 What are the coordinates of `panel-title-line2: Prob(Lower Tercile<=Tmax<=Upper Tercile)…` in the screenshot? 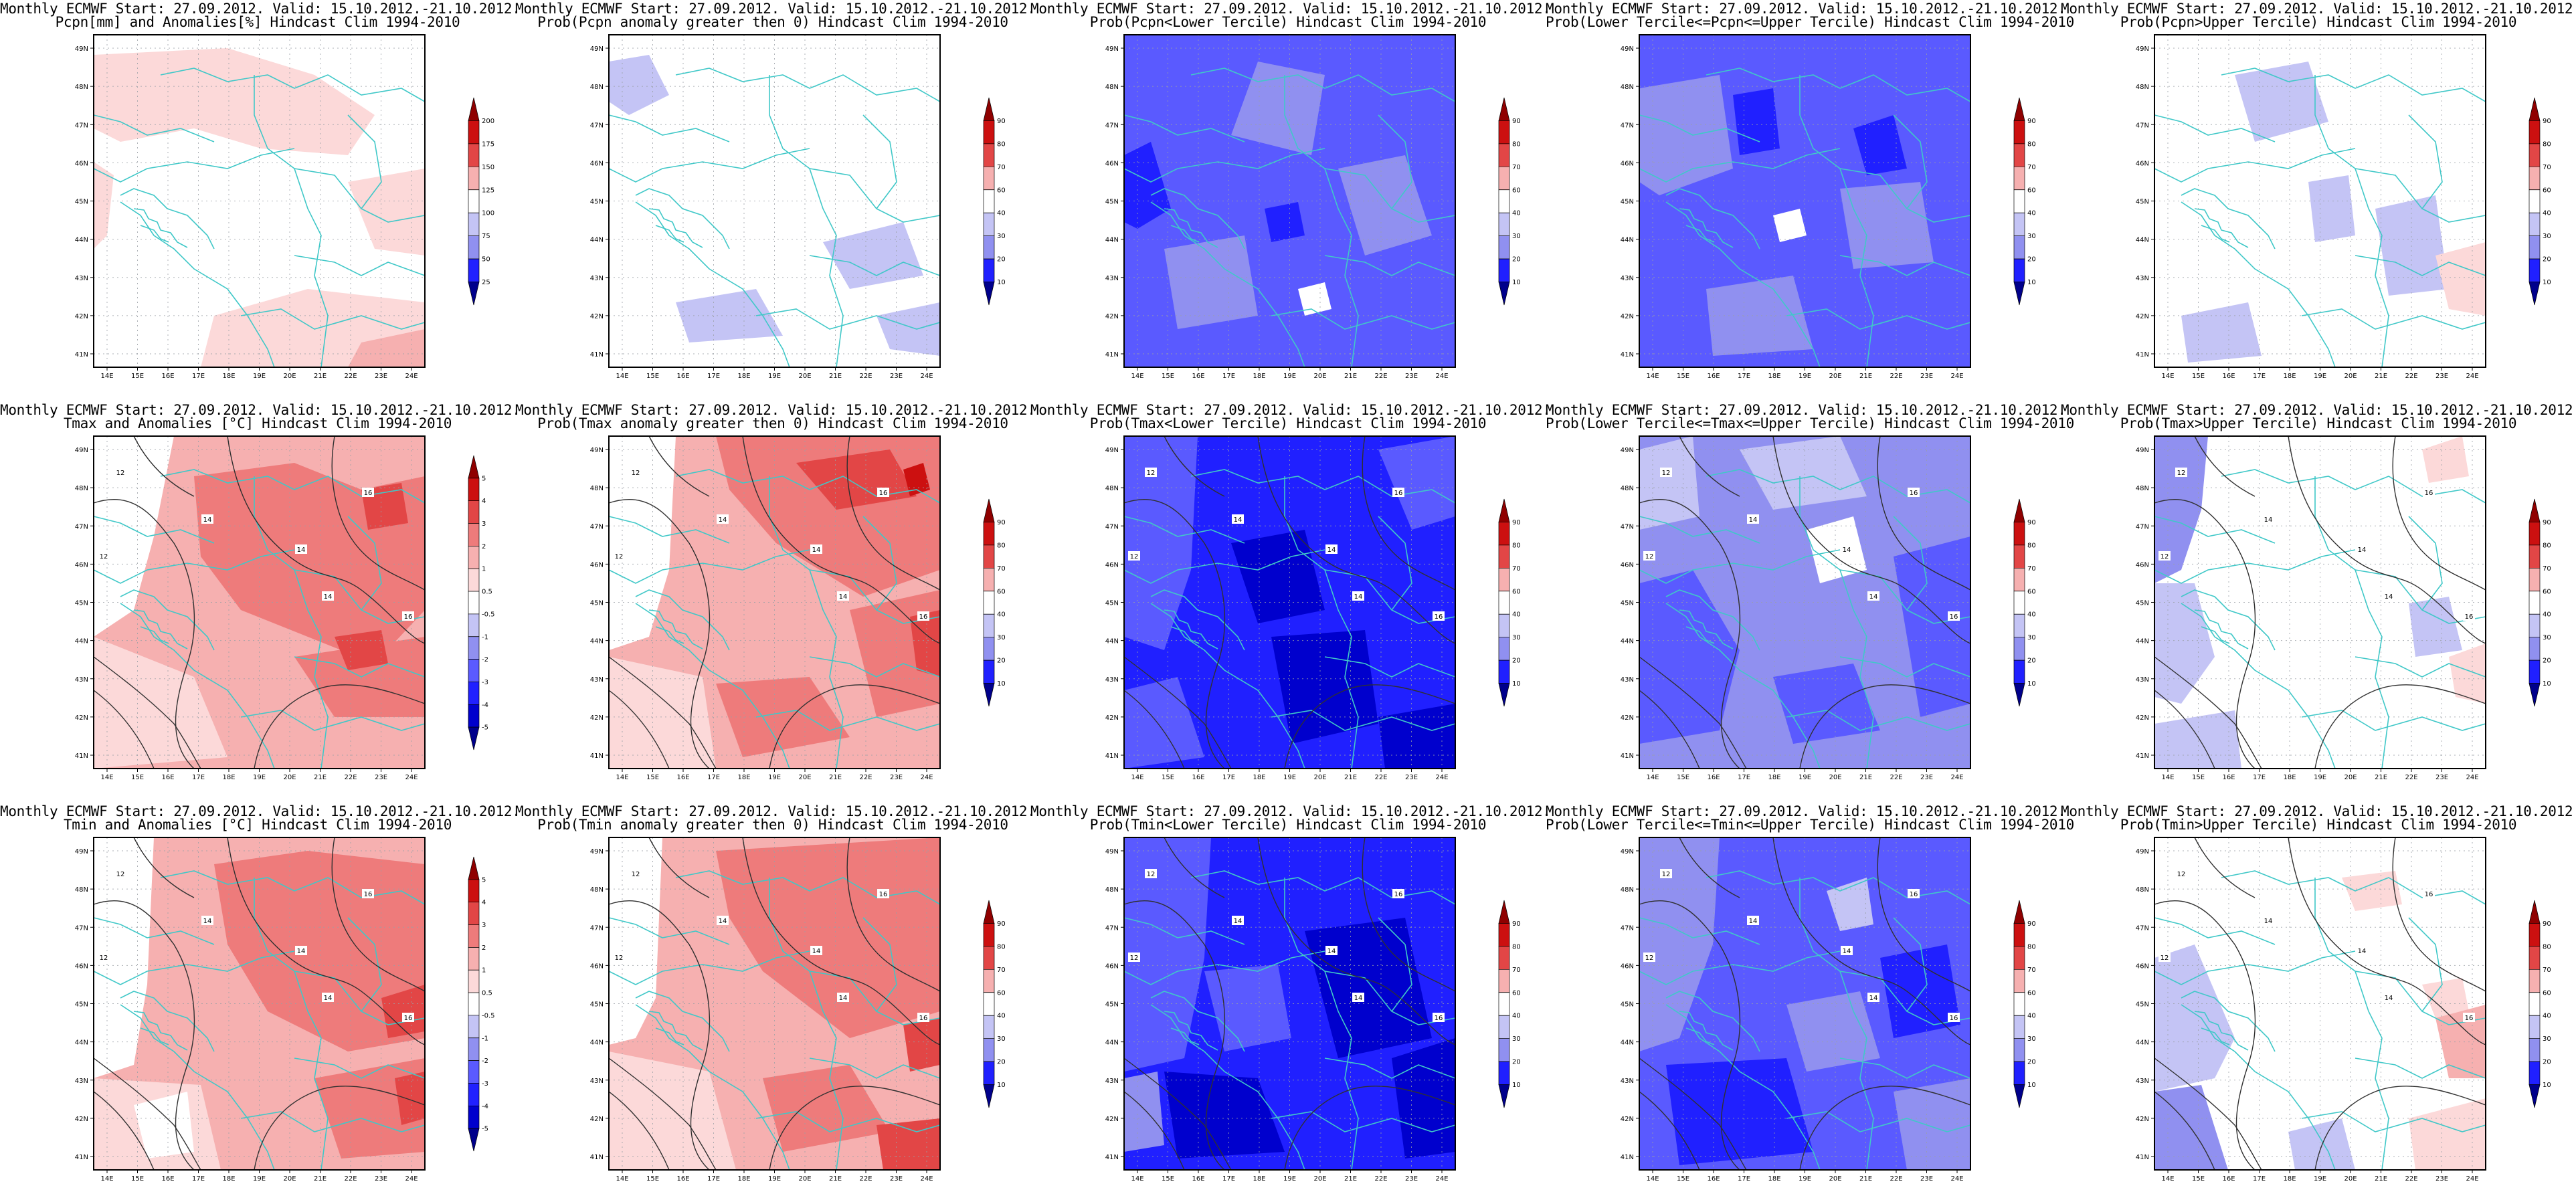 It's located at (1810, 423).